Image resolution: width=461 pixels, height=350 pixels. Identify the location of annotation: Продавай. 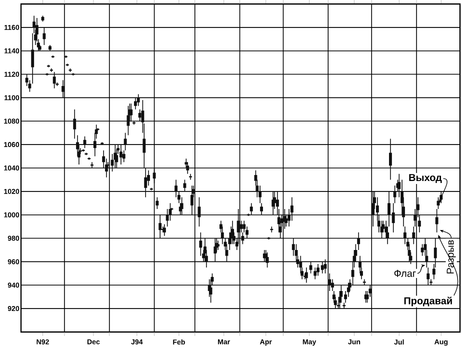
(428, 301).